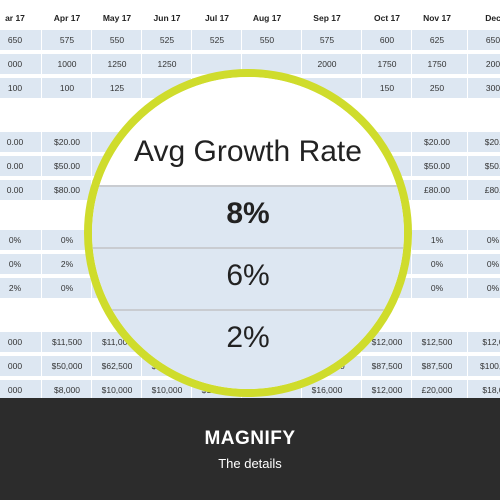  I want to click on table-cell: $16,000, so click(327, 390).